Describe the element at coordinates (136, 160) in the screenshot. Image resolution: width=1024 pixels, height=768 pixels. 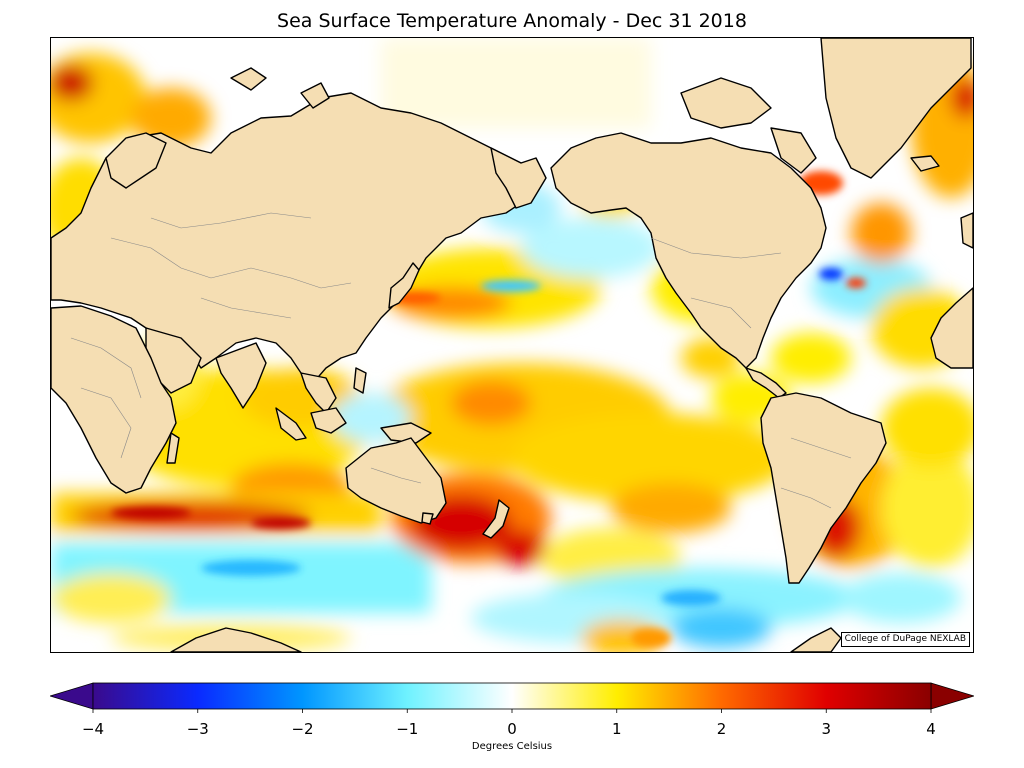
I see `scandinavia` at that location.